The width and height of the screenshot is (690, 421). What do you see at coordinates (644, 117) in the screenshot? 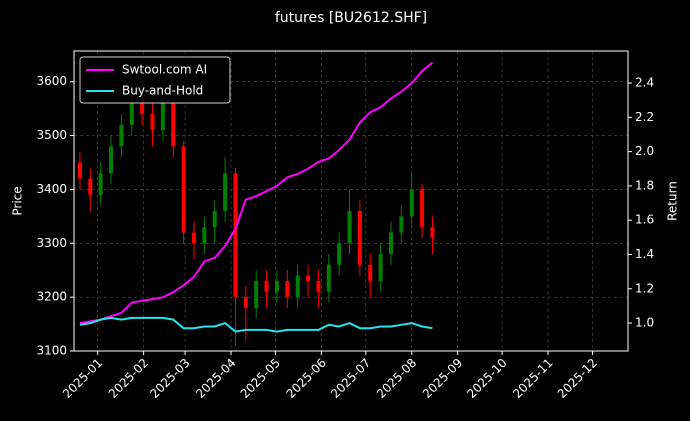
I see `y2-tick-label: 2.2` at bounding box center [644, 117].